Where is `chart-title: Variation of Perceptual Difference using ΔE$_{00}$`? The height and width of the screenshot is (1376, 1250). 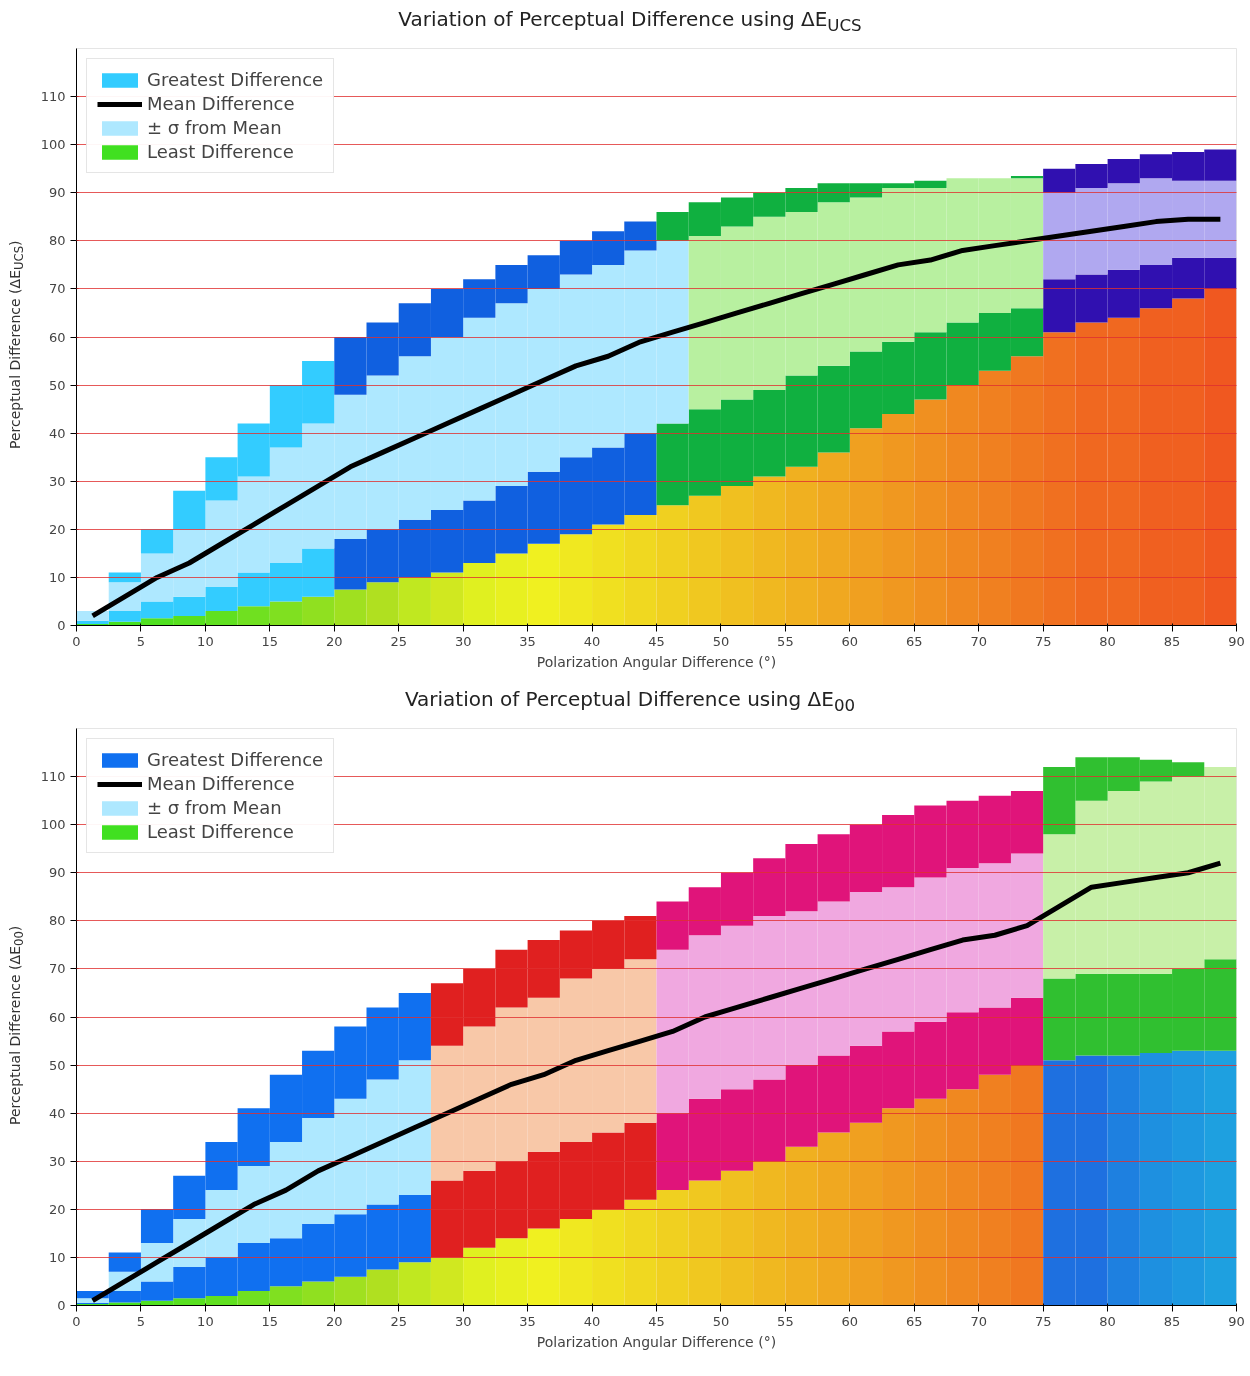 chart-title: Variation of Perceptual Difference using ΔE$_{00}$ is located at coordinates (630, 701).